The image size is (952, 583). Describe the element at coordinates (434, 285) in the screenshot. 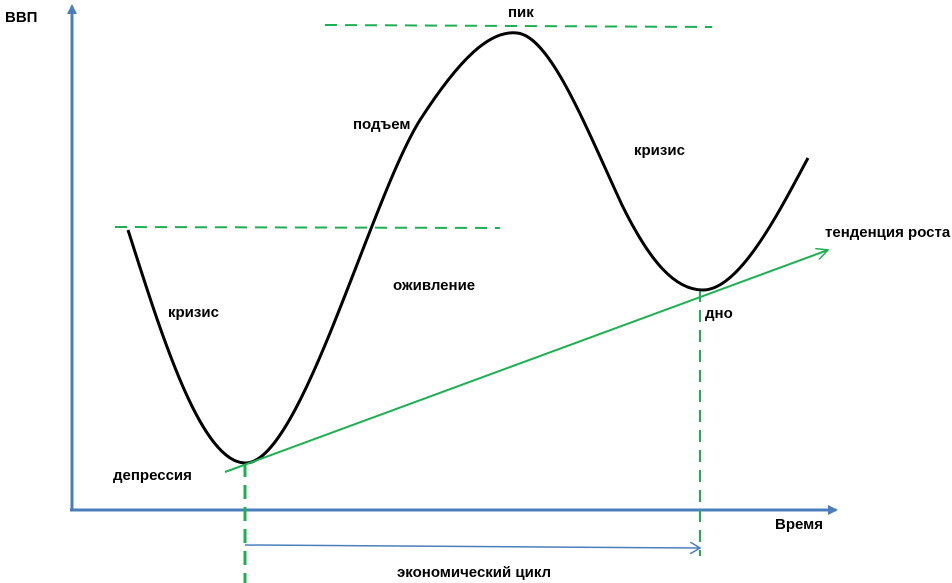

I see `phase-label: оживление` at that location.